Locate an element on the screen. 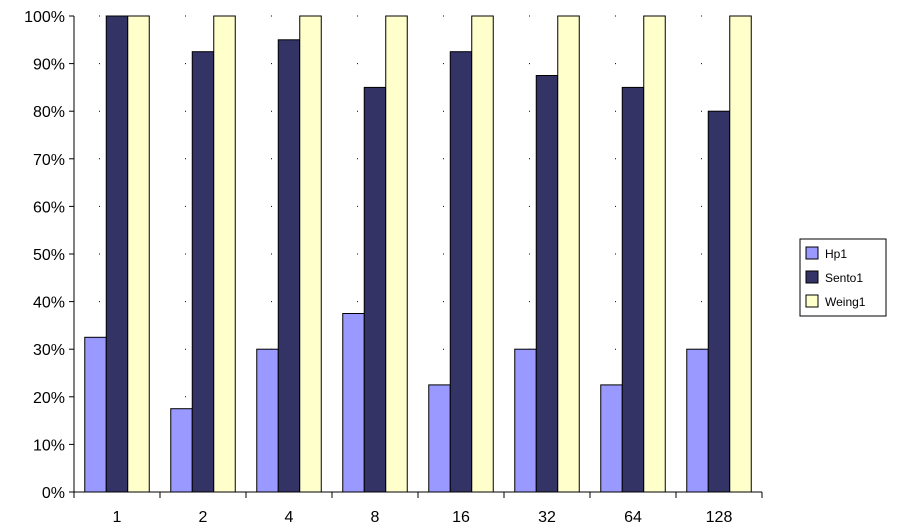  y-tick-label: 40% is located at coordinates (49, 303).